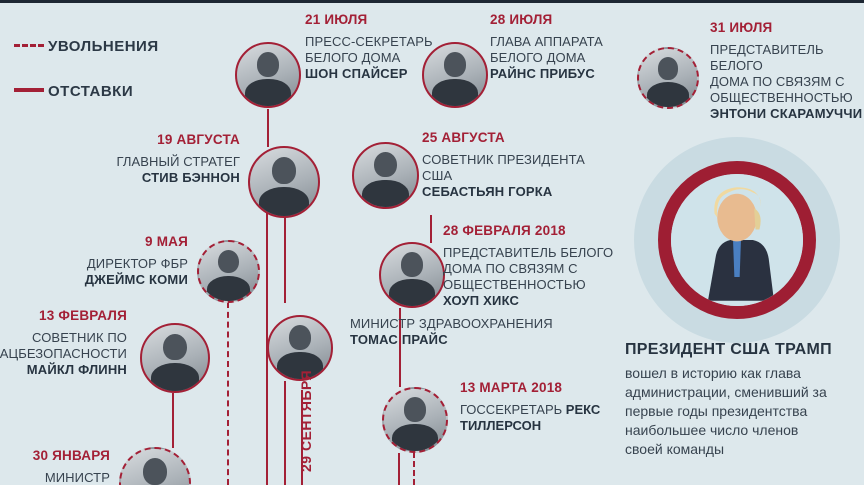  I want to click on entry-name: МАЙКЛ ФЛИНН, so click(76, 369).